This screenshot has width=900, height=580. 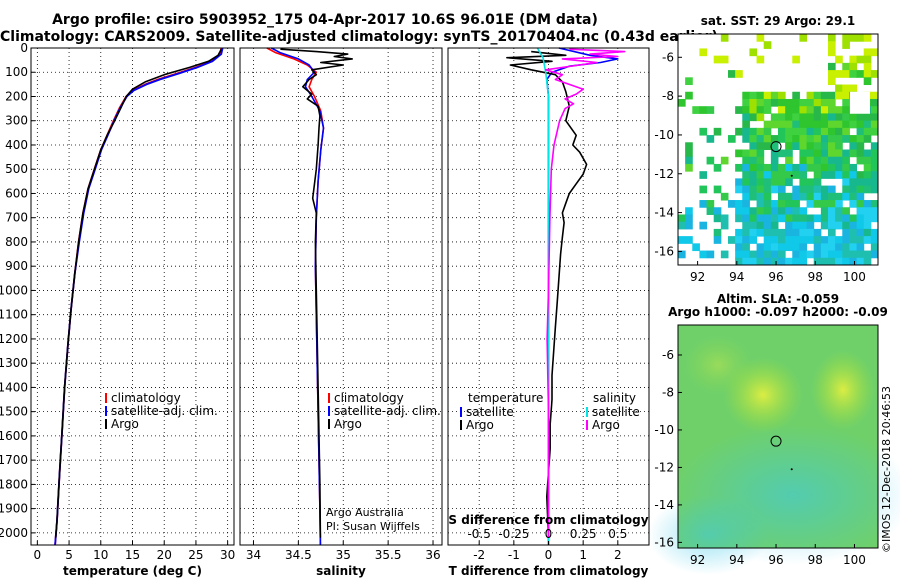 What do you see at coordinates (854, 560) in the screenshot?
I see `sla-map-x-tick-label-4: 100` at bounding box center [854, 560].